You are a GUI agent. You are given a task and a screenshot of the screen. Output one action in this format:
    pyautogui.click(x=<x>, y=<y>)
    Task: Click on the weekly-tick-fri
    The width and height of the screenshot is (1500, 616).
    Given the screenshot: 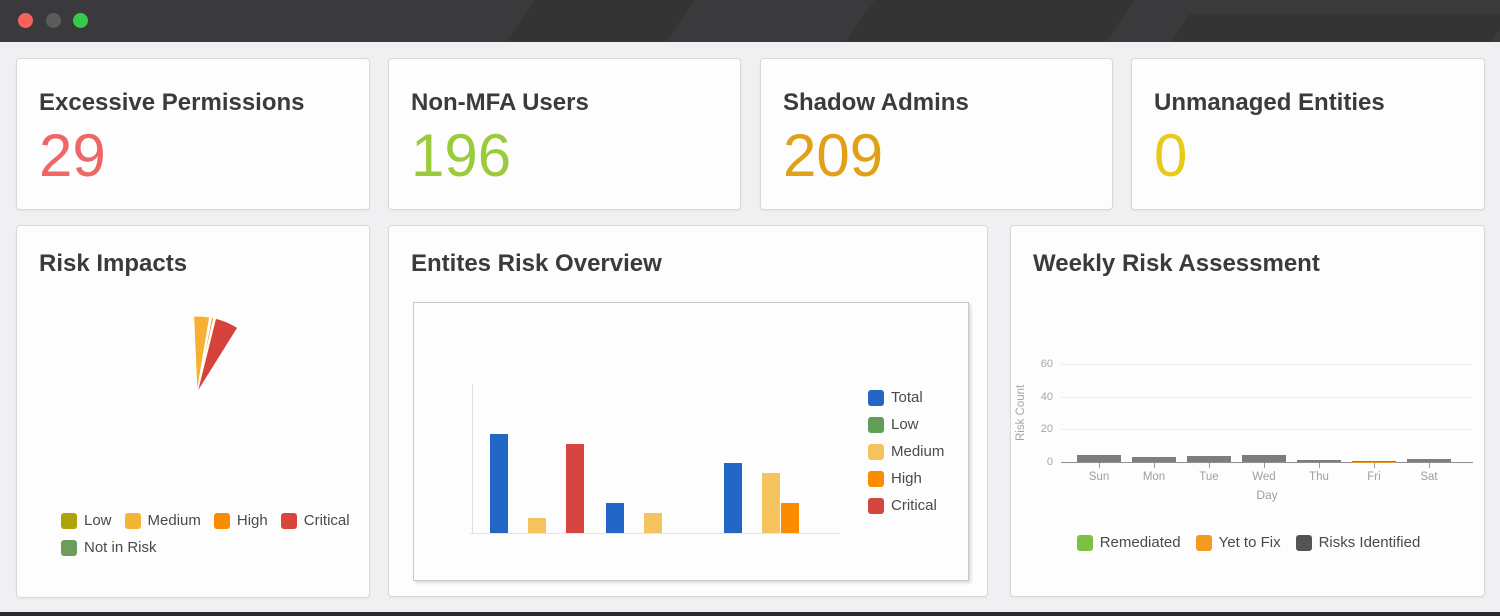 What is the action you would take?
    pyautogui.click(x=1374, y=465)
    